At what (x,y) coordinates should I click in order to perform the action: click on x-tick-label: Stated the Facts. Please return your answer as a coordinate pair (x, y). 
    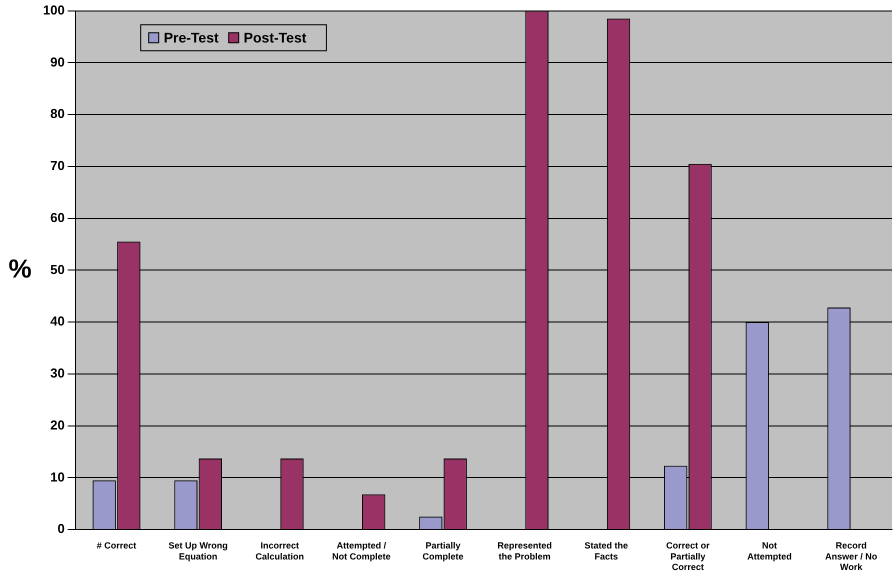
    Looking at the image, I should click on (606, 551).